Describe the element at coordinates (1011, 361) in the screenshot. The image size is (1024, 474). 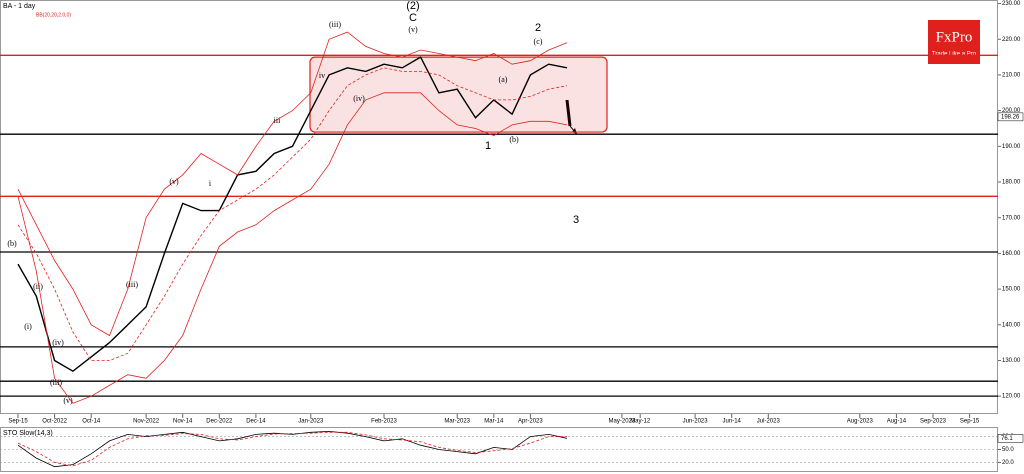
I see `y-tick-label: 130.00` at that location.